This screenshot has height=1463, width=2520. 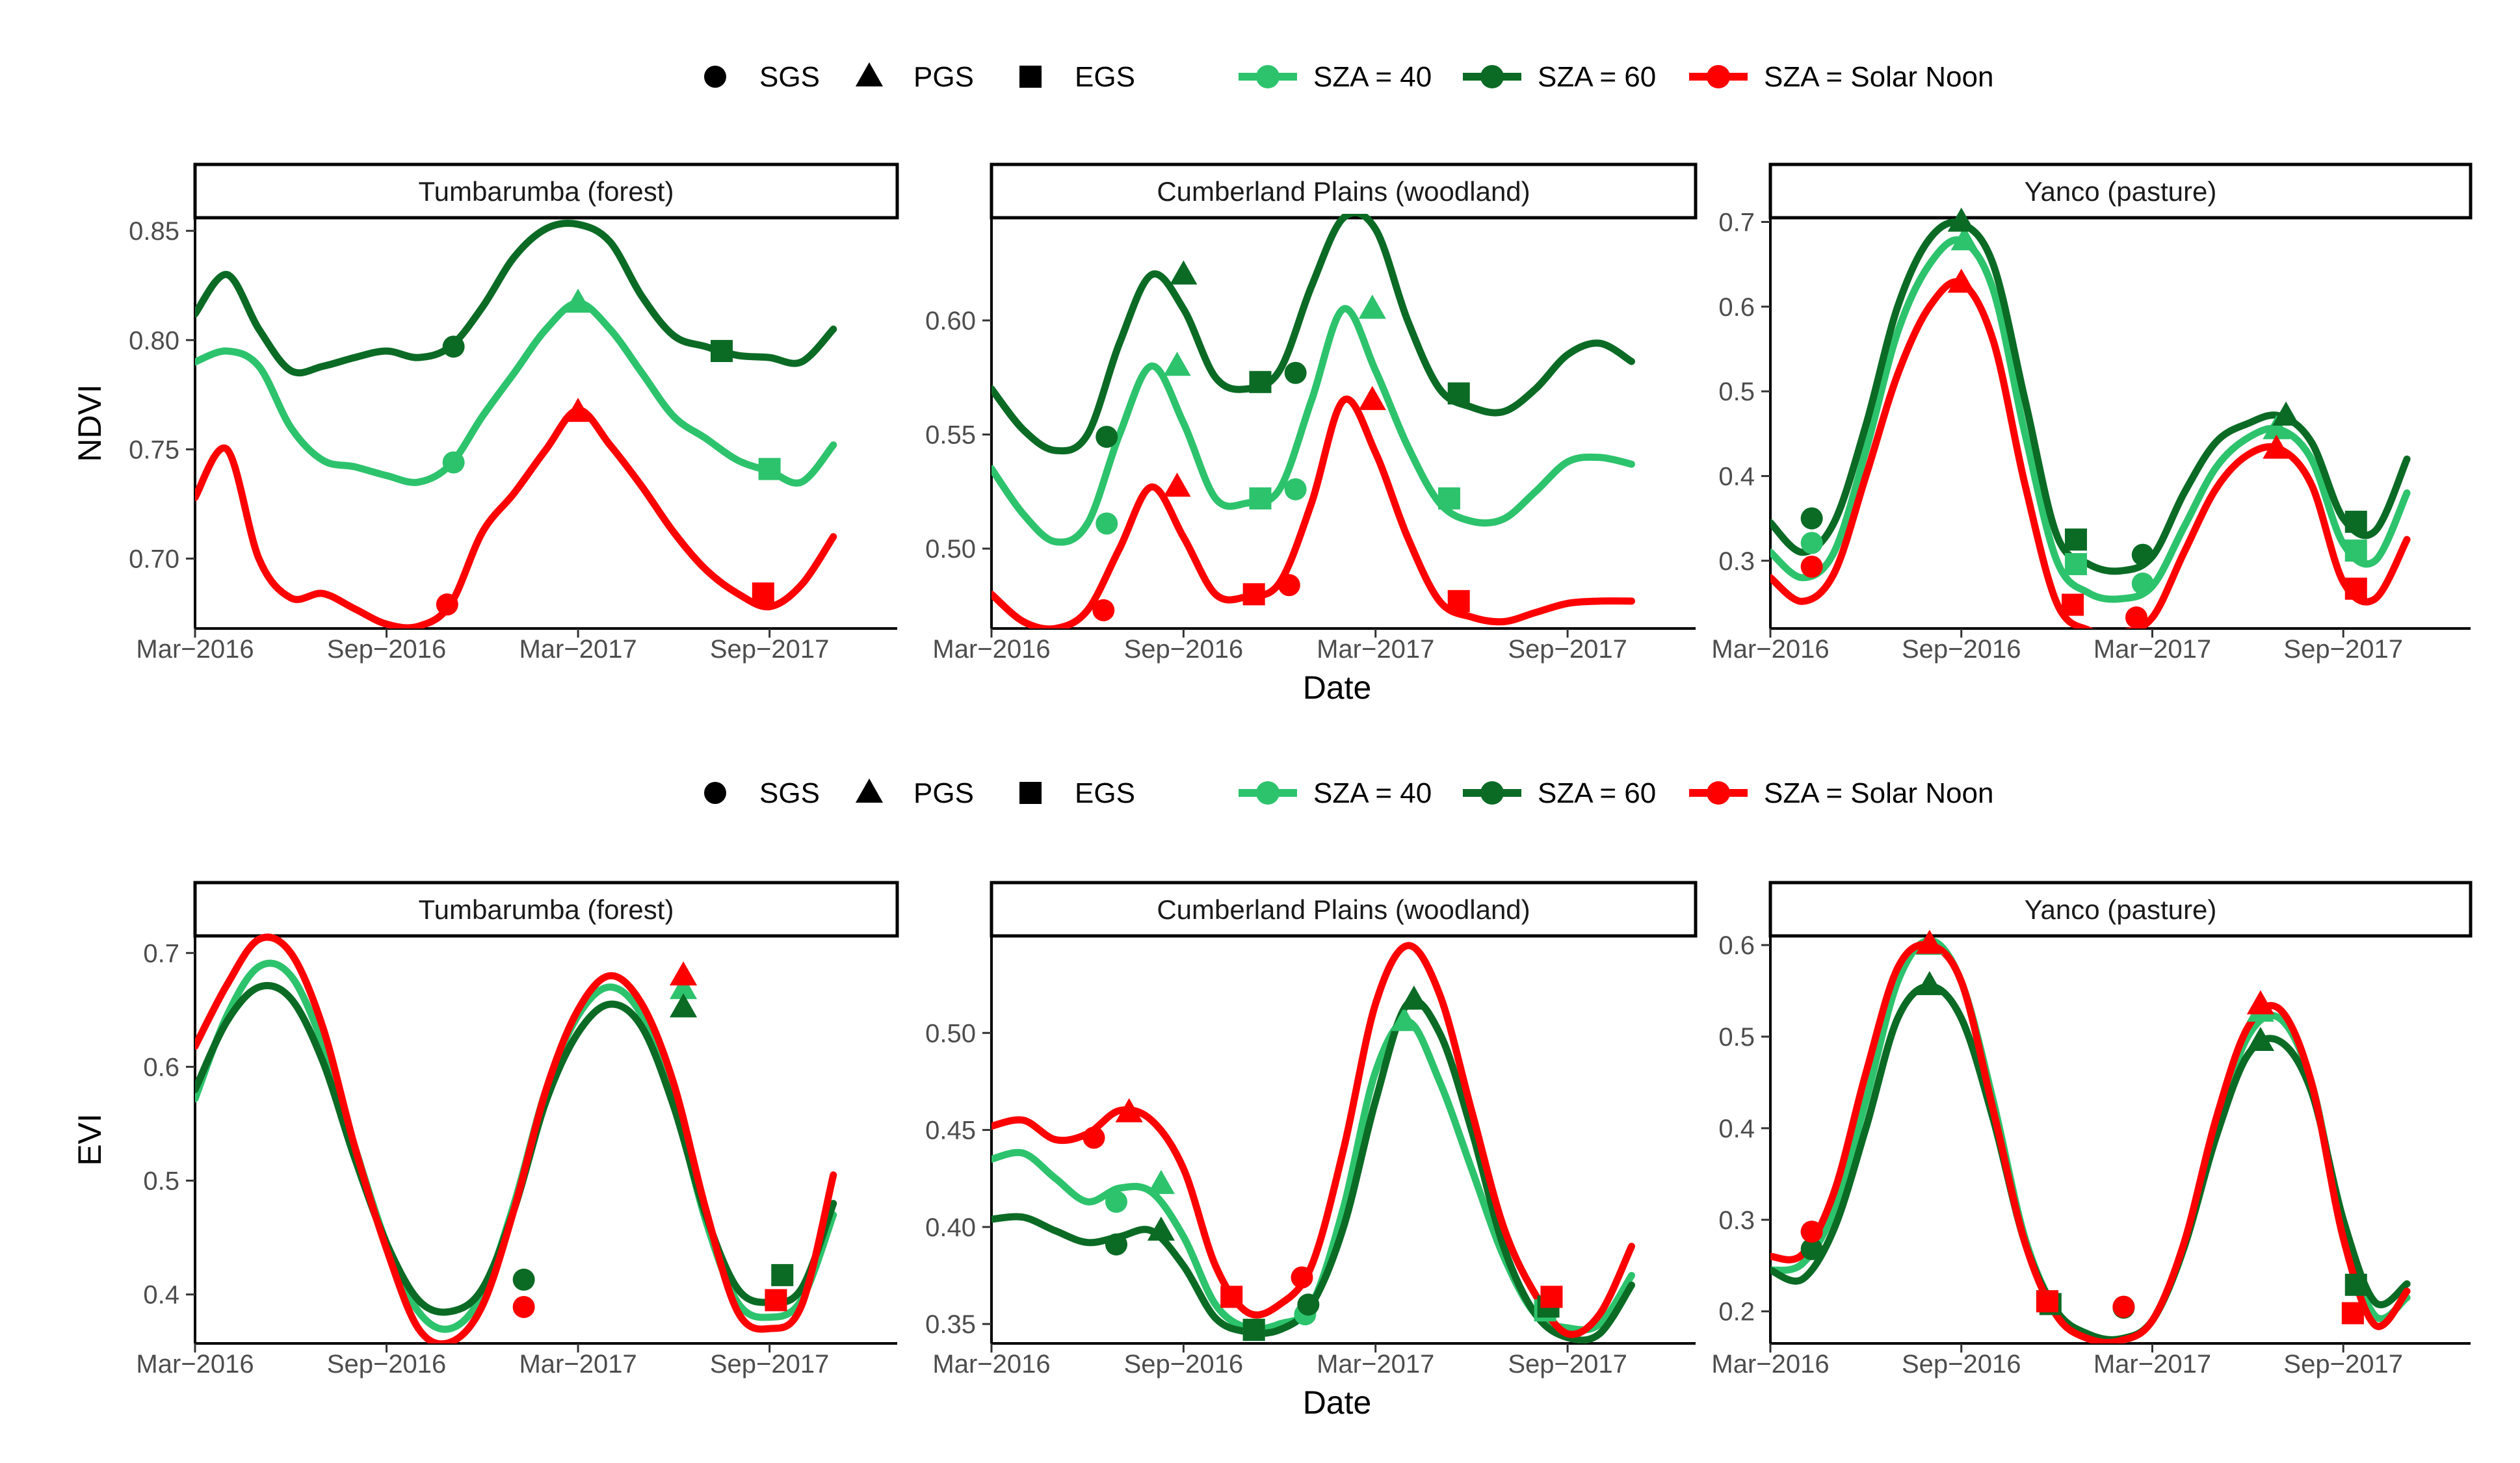 I want to click on legend-pgs-marker, so click(x=869, y=790).